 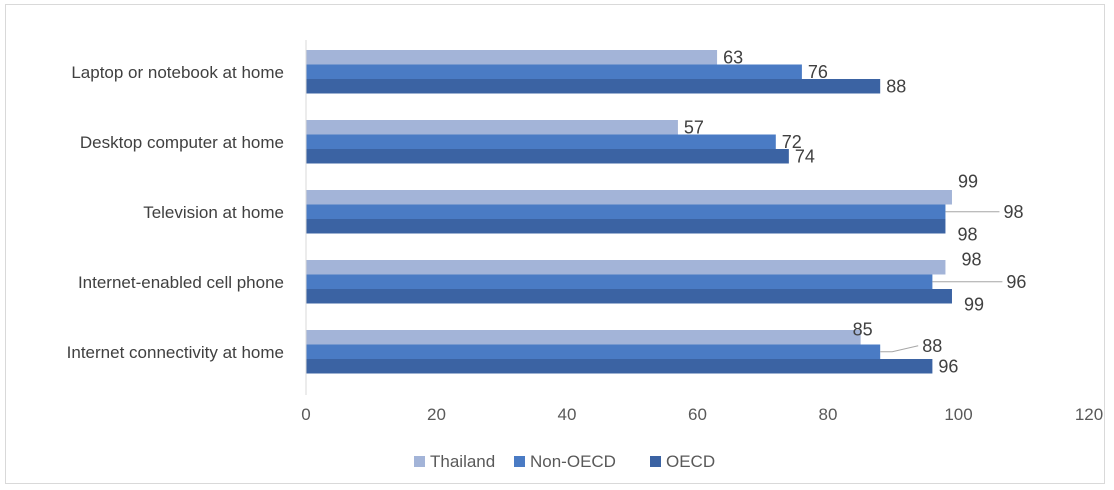 What do you see at coordinates (974, 304) in the screenshot?
I see `data-label-oecd-internet-enabled-cell-phone: 99` at bounding box center [974, 304].